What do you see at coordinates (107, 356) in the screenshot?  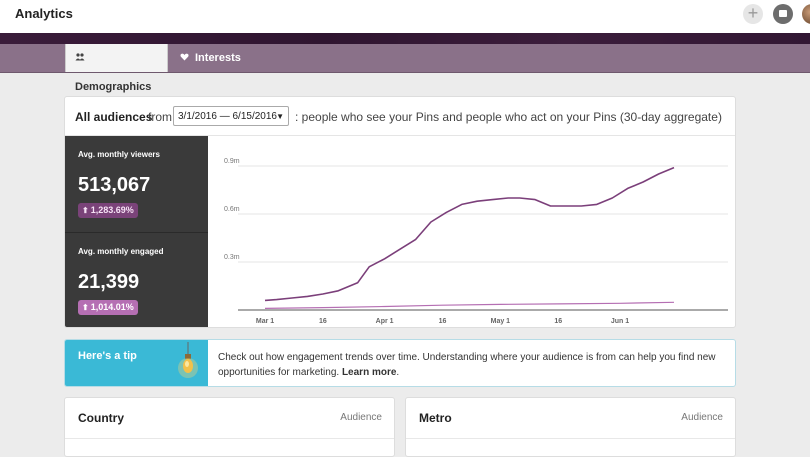 I see `tip-title: Here's a tip` at bounding box center [107, 356].